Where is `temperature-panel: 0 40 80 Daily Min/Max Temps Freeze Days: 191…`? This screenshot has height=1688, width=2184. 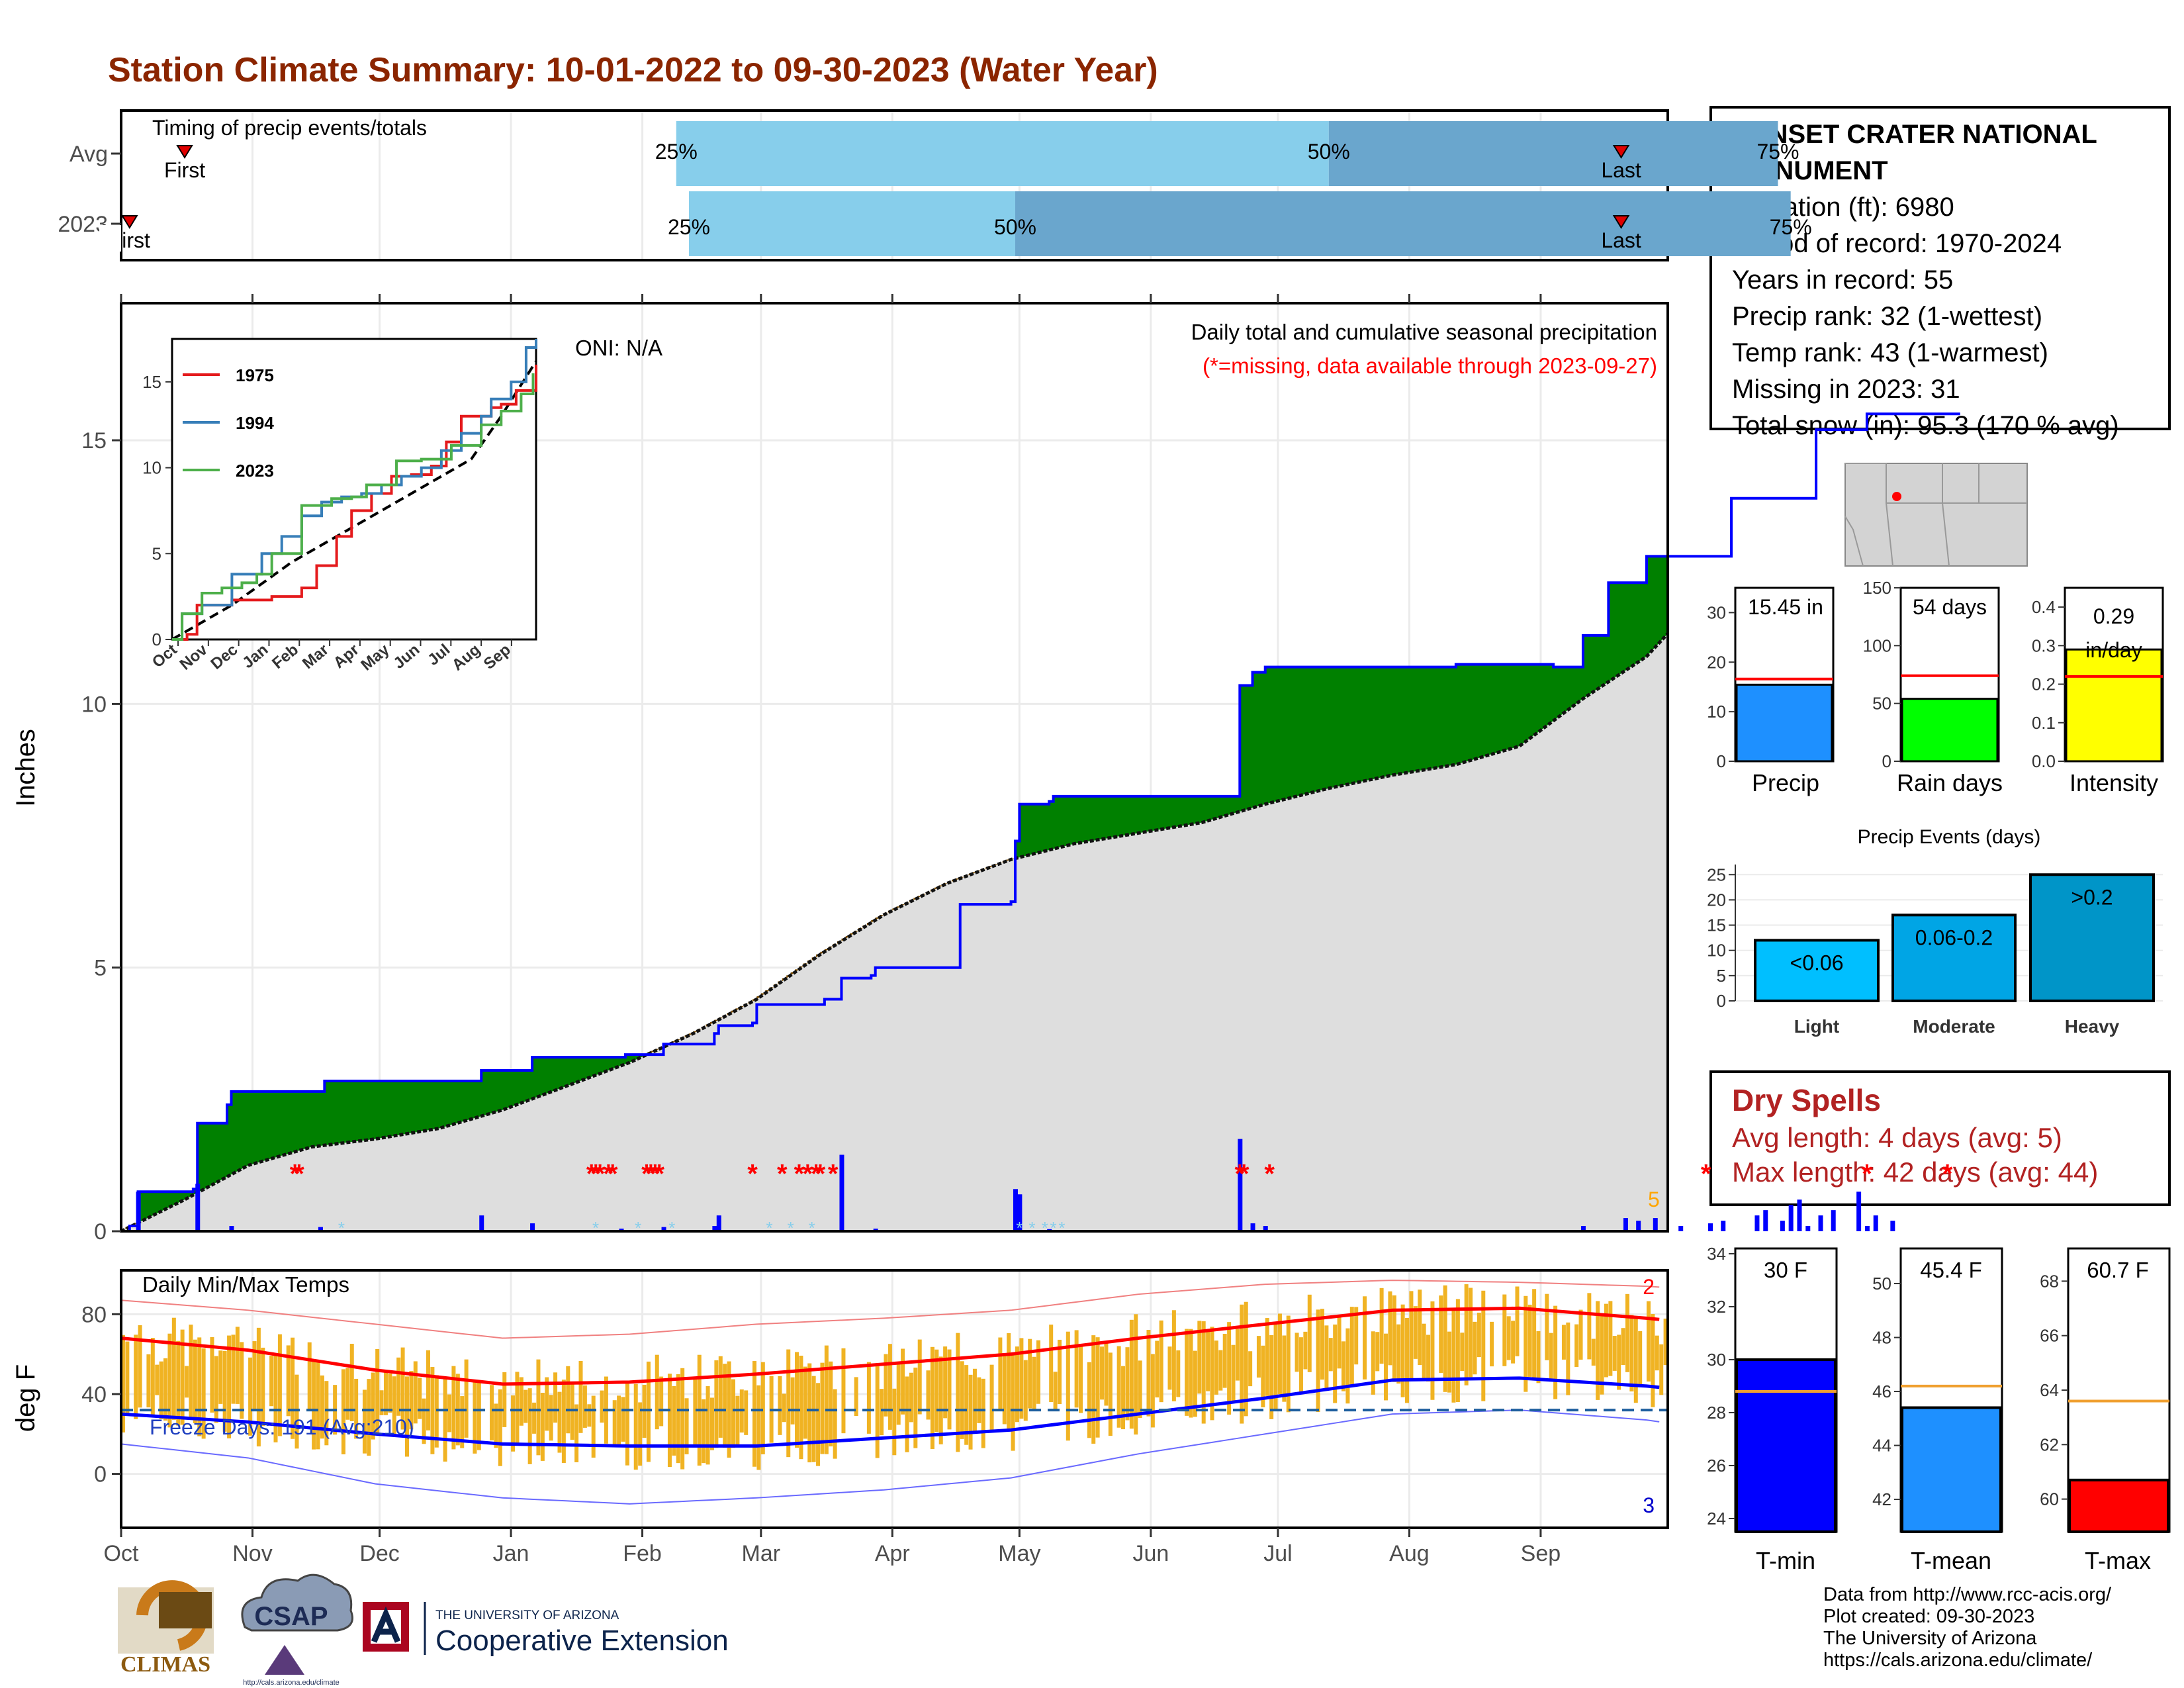 temperature-panel: 0 40 80 Daily Min/Max Temps Freeze Days: 191… is located at coordinates (840, 1417).